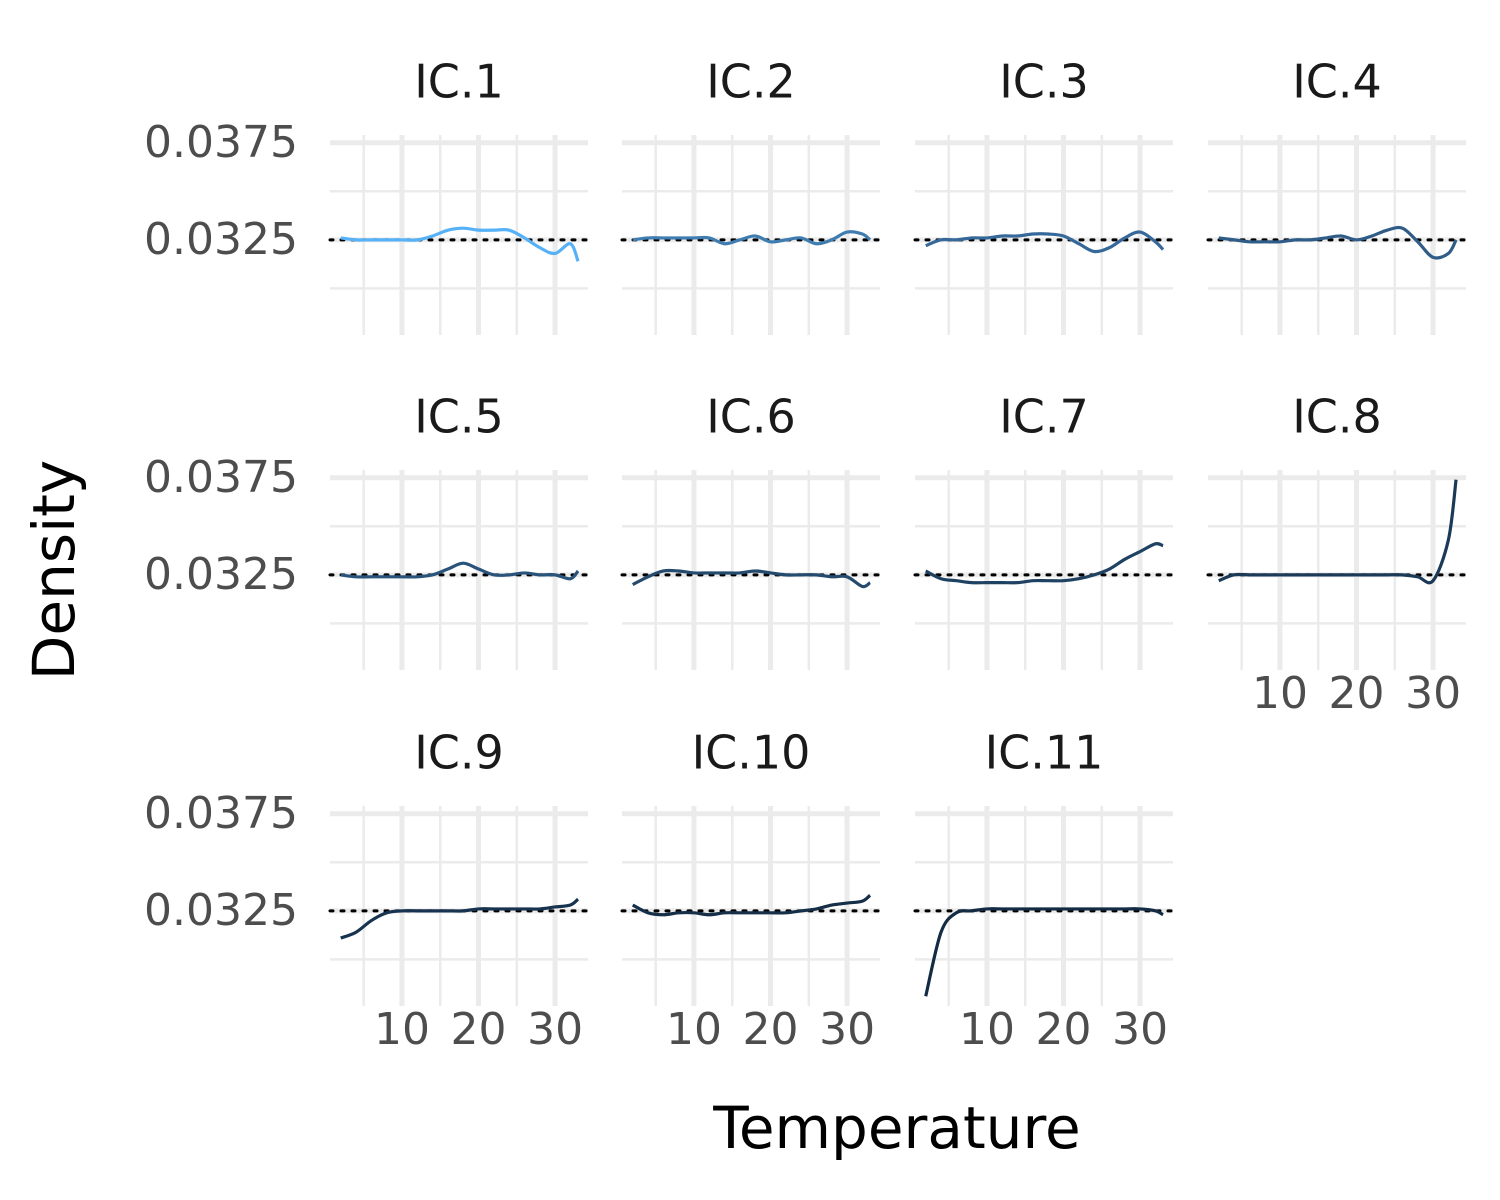 This screenshot has height=1200, width=1500. Describe the element at coordinates (1337, 417) in the screenshot. I see `panel-title: IC.8` at that location.